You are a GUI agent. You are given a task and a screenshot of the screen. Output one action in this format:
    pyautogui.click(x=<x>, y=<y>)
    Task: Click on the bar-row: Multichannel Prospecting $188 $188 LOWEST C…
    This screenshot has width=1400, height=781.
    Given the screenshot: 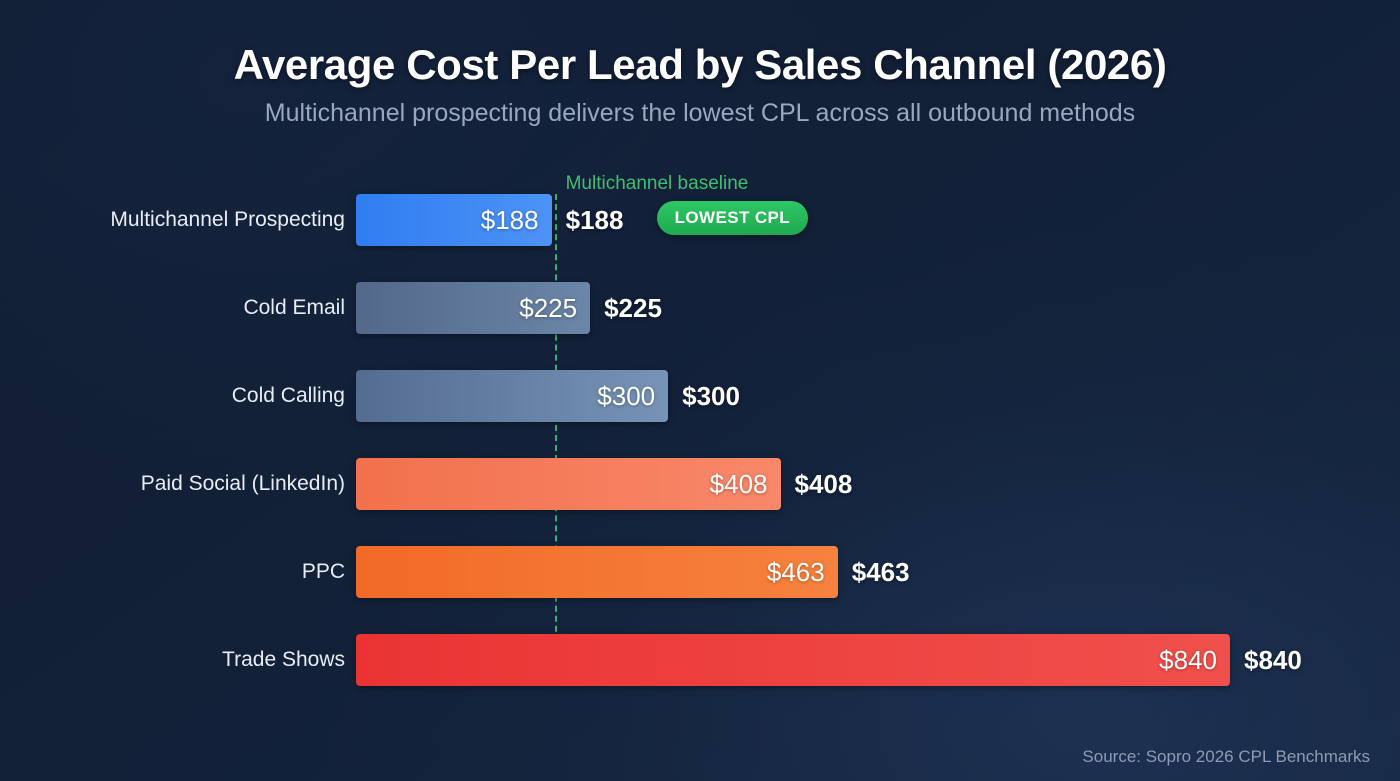 What is the action you would take?
    pyautogui.click(x=700, y=220)
    